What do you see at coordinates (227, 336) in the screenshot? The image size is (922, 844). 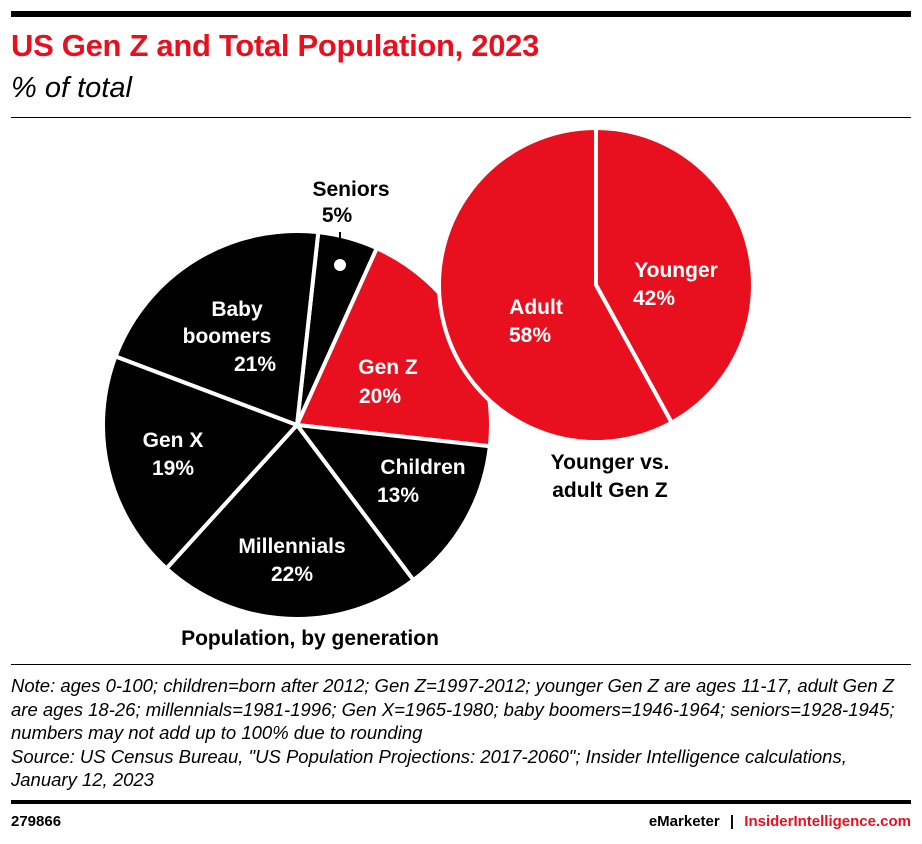 I see `label-baby-2: boomers` at bounding box center [227, 336].